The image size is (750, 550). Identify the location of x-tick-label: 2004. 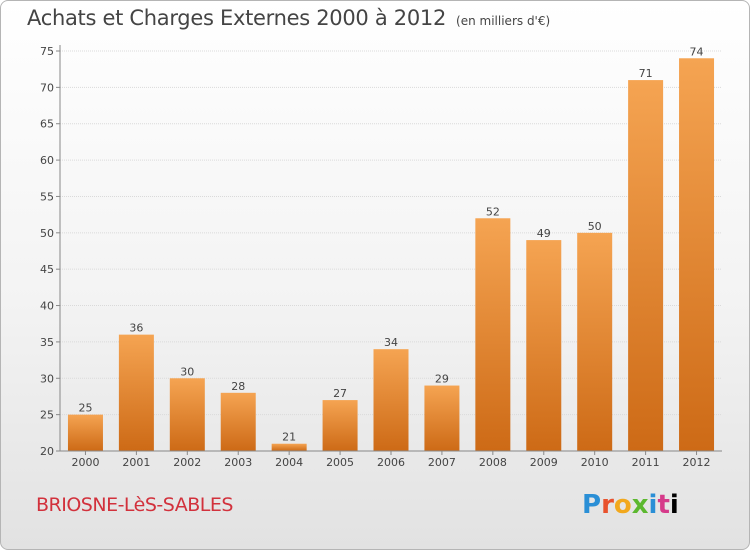
(289, 462).